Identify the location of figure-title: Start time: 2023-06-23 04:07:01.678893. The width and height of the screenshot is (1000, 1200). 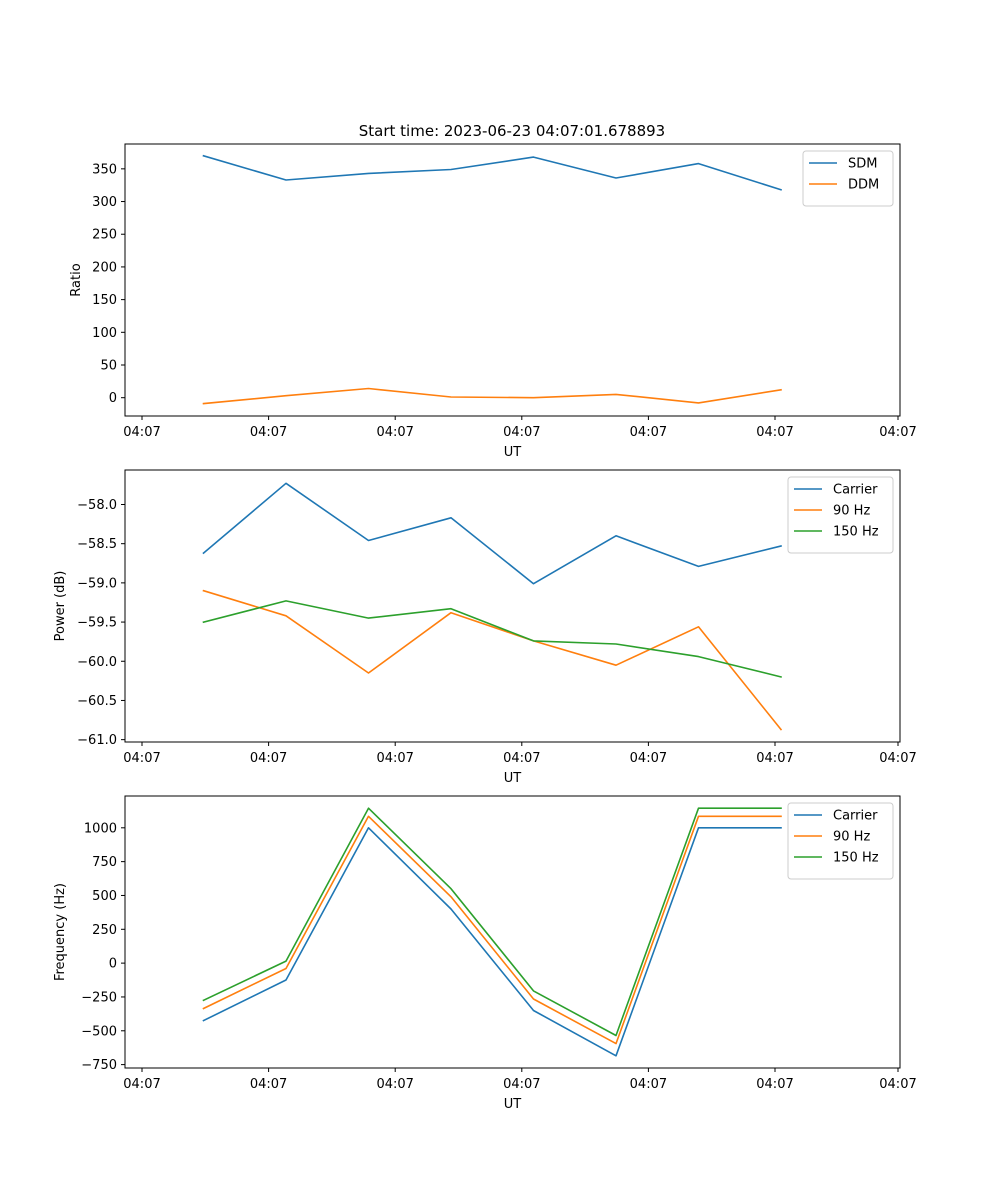
(512, 131).